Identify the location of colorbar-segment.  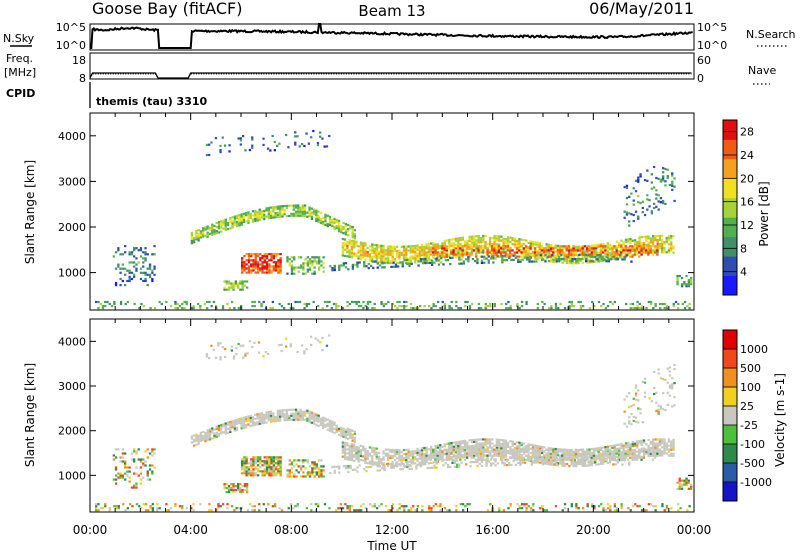
(730, 246).